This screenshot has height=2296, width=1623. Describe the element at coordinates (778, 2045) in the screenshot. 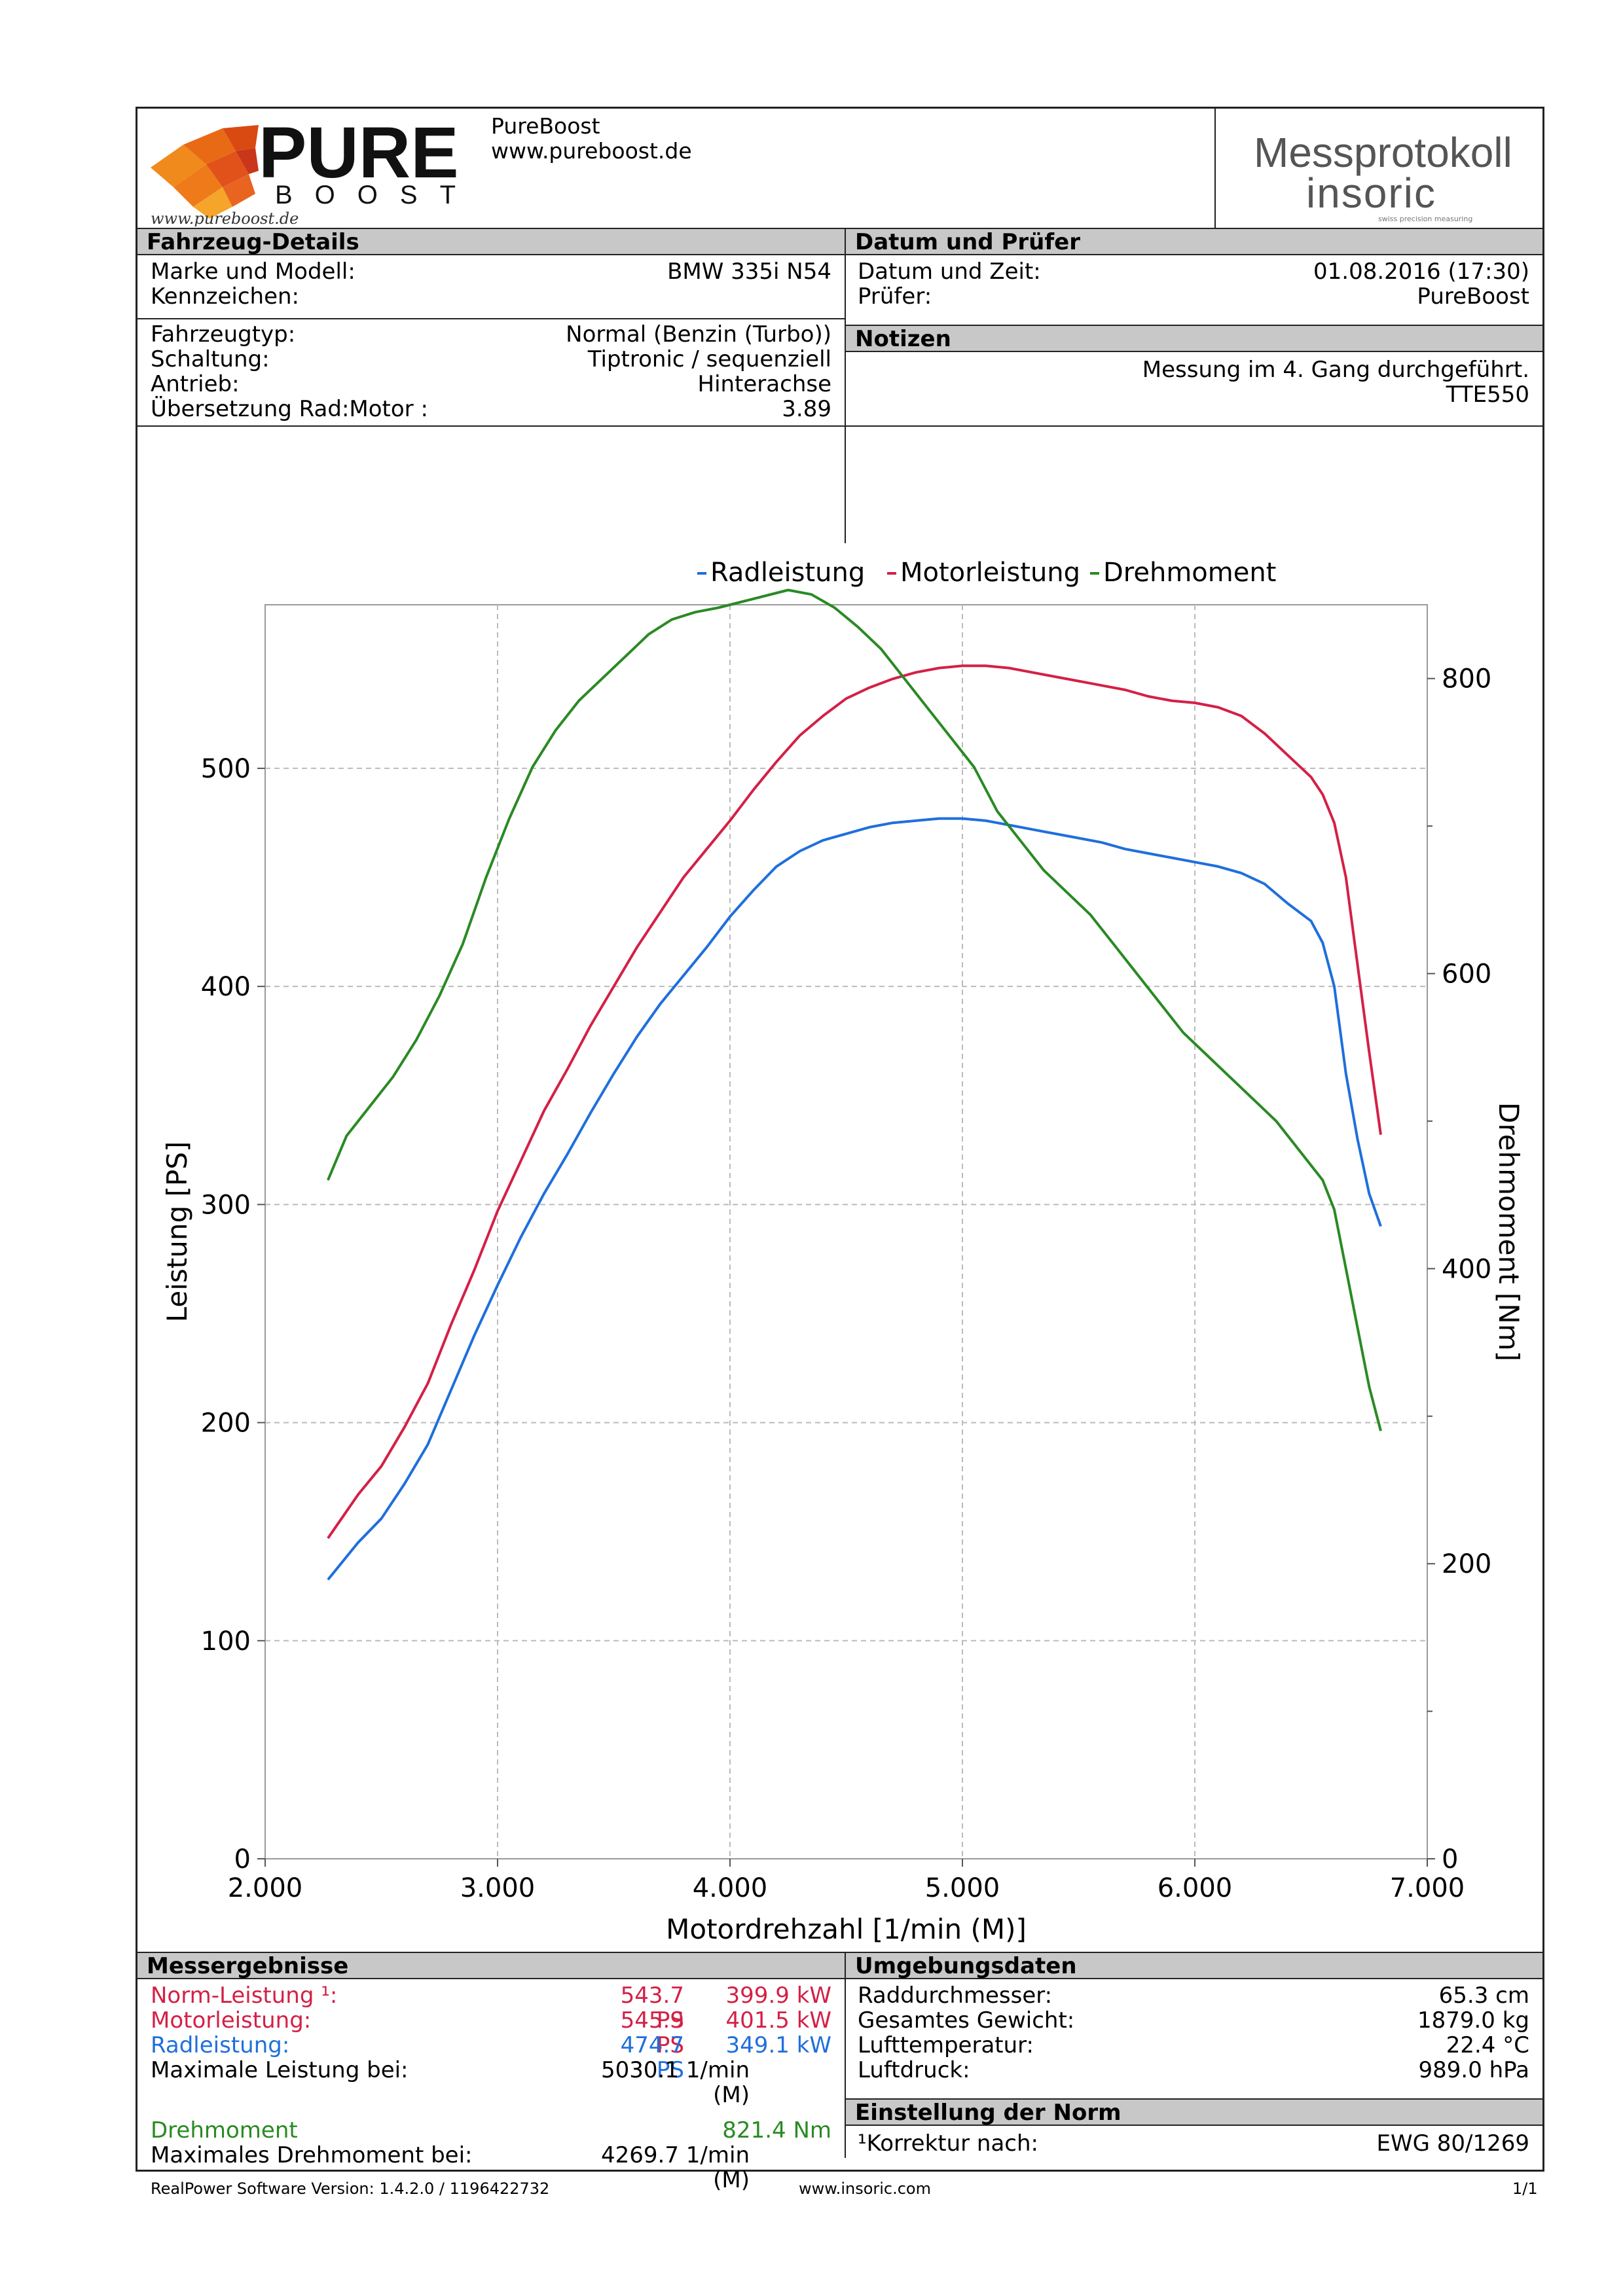

I see `wheel-power-kw: 349.1 kW` at that location.